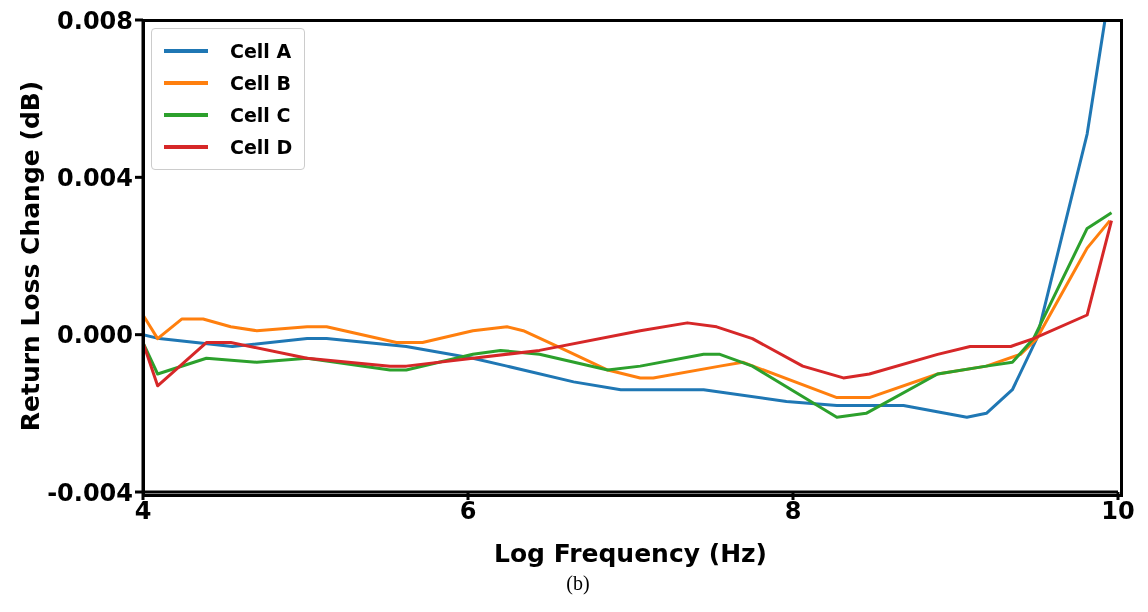  Describe the element at coordinates (260, 83) in the screenshot. I see `legend-label: Cell B` at that location.